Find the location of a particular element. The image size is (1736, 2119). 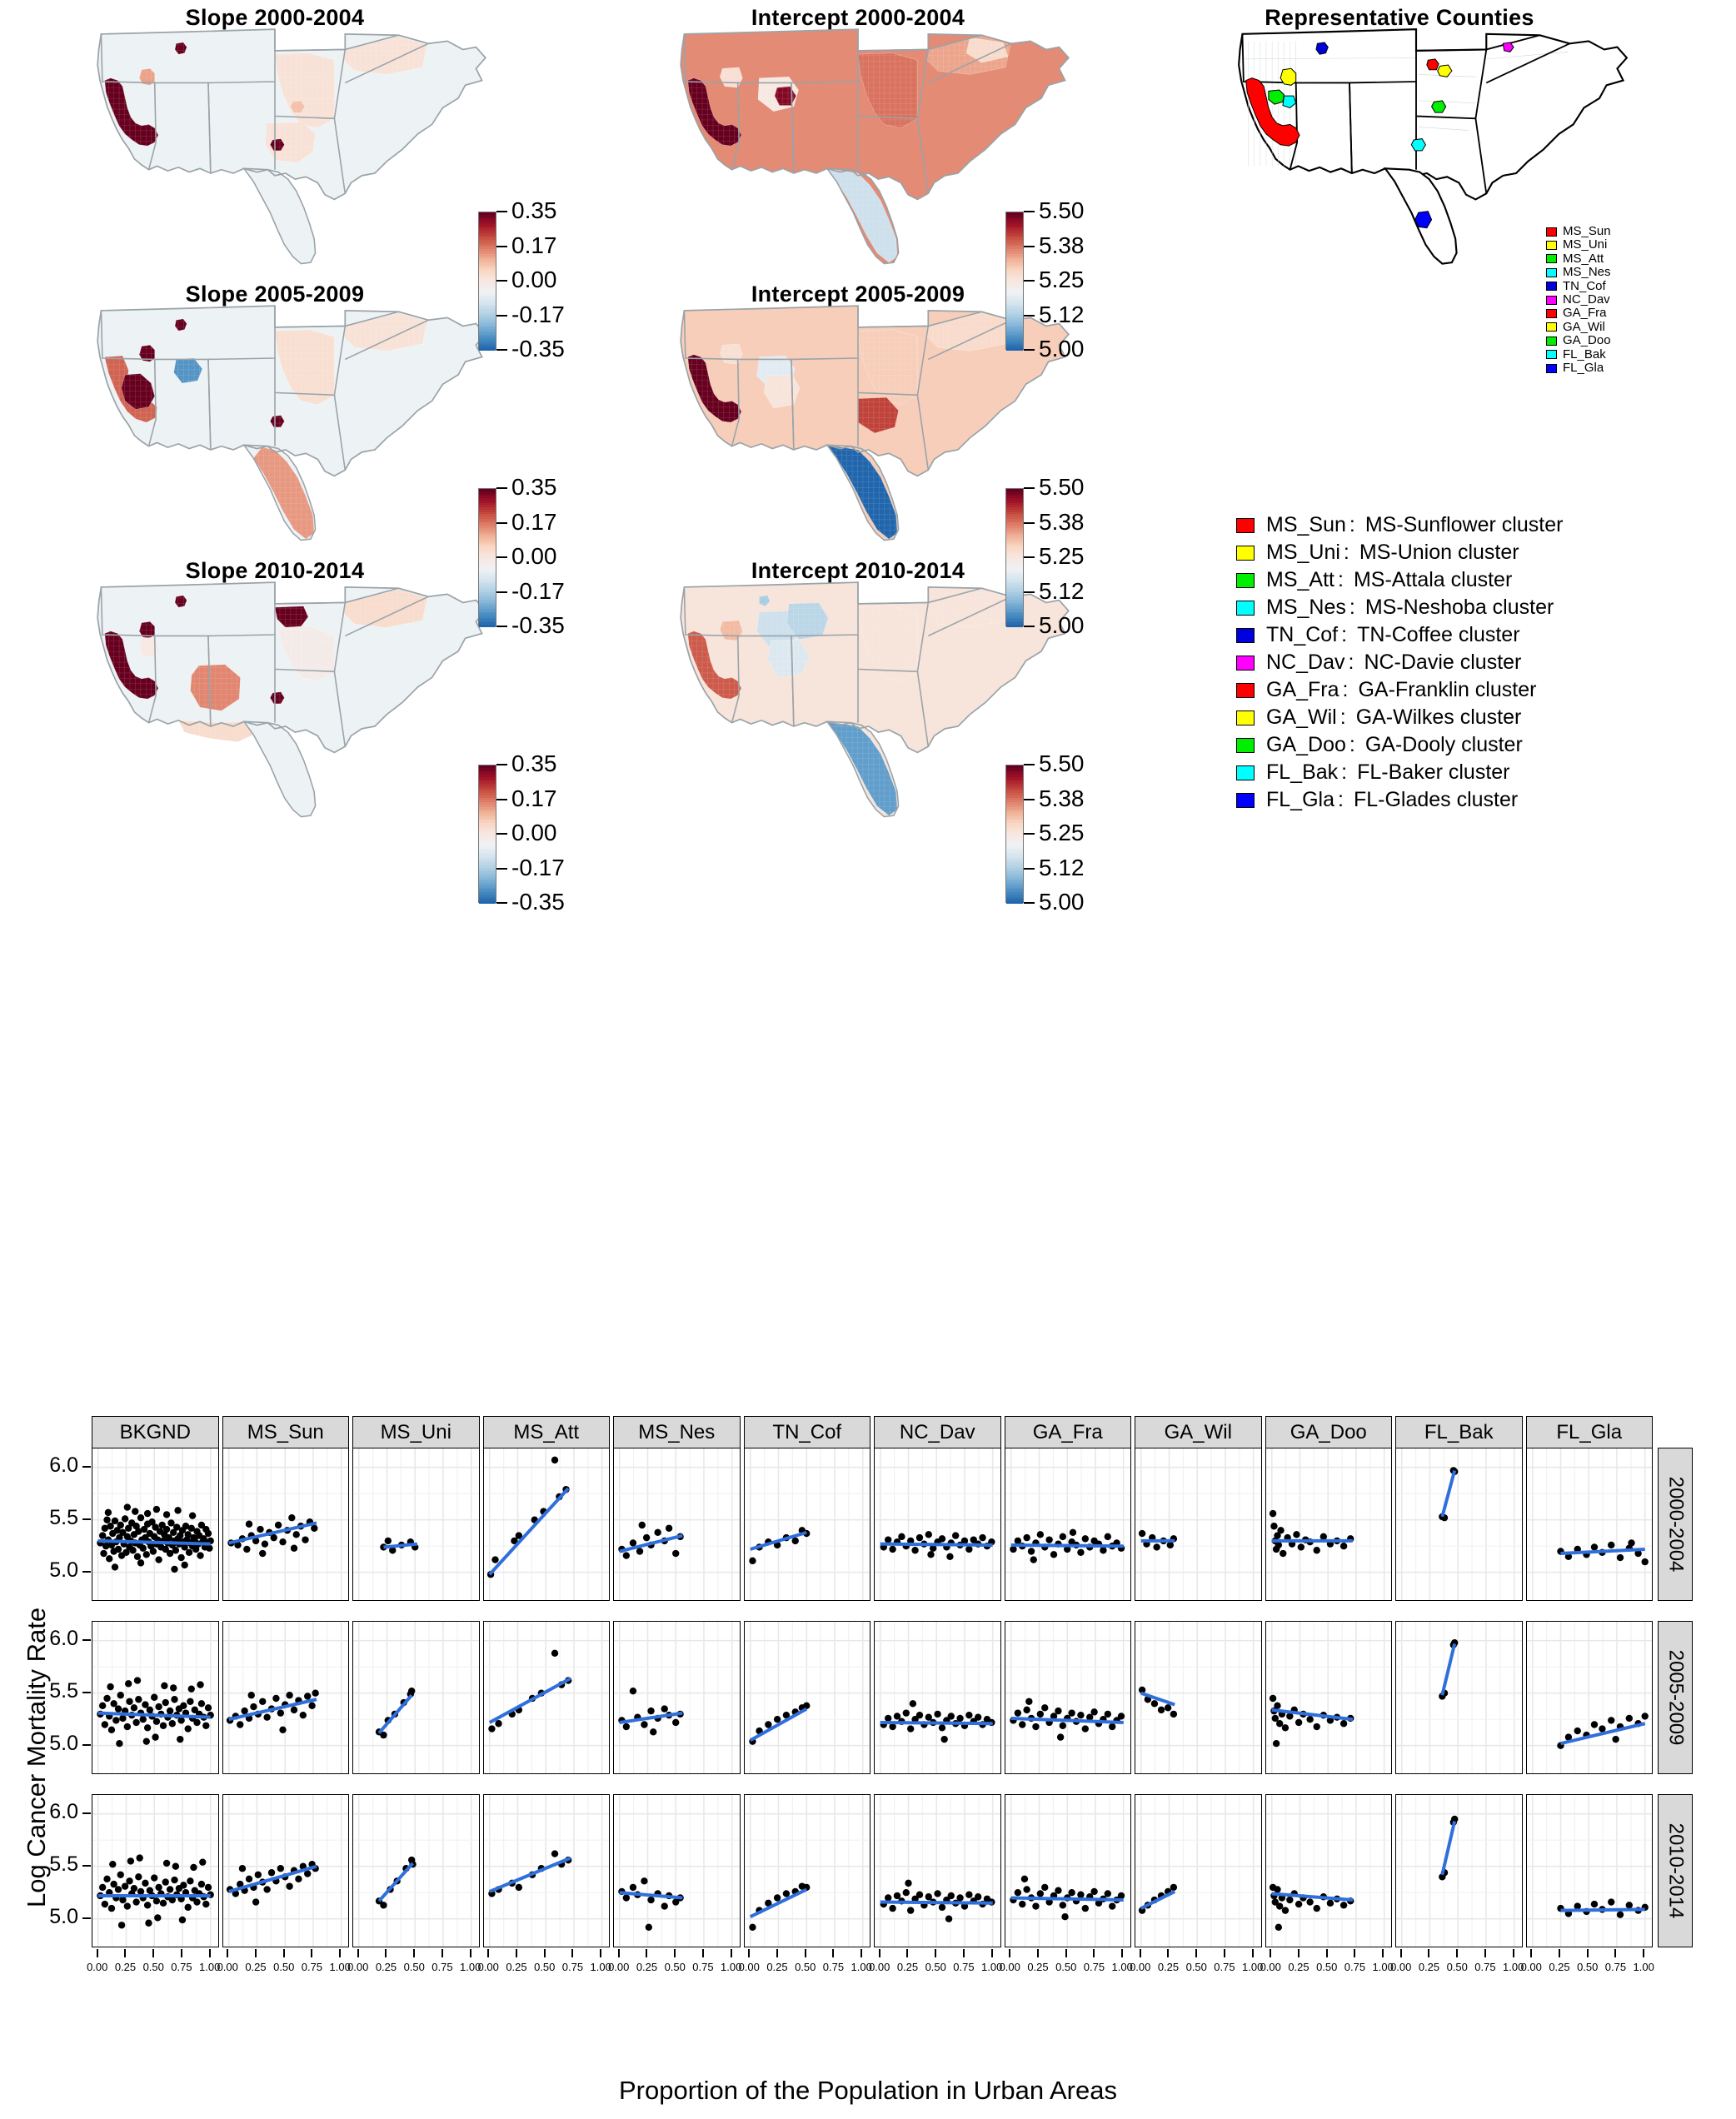

colorbar-tick-label: 5.38 is located at coordinates (1062, 521).